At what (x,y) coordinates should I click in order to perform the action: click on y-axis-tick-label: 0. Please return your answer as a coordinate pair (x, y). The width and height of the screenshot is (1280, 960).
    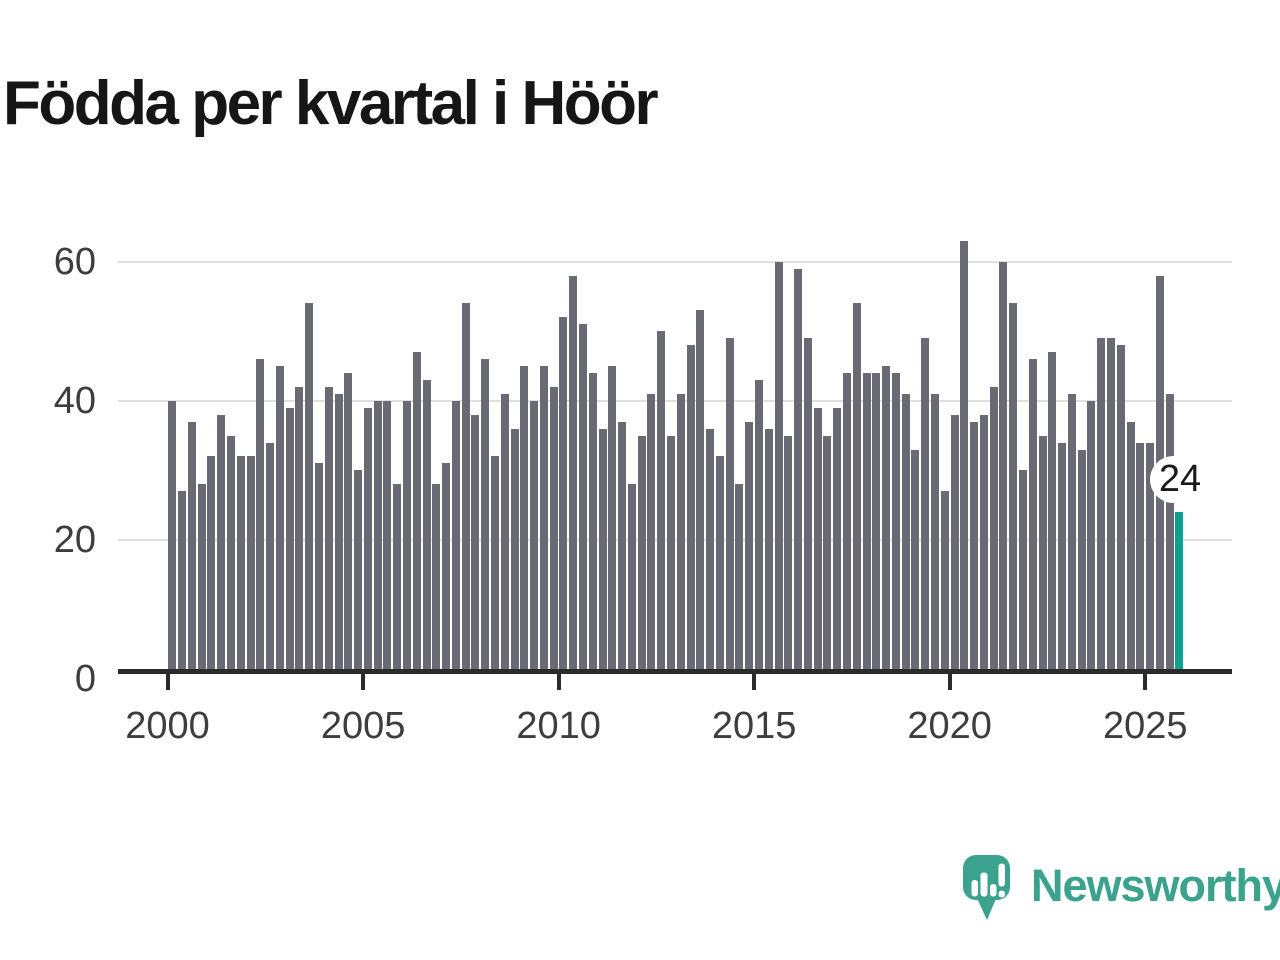
    Looking at the image, I should click on (85, 679).